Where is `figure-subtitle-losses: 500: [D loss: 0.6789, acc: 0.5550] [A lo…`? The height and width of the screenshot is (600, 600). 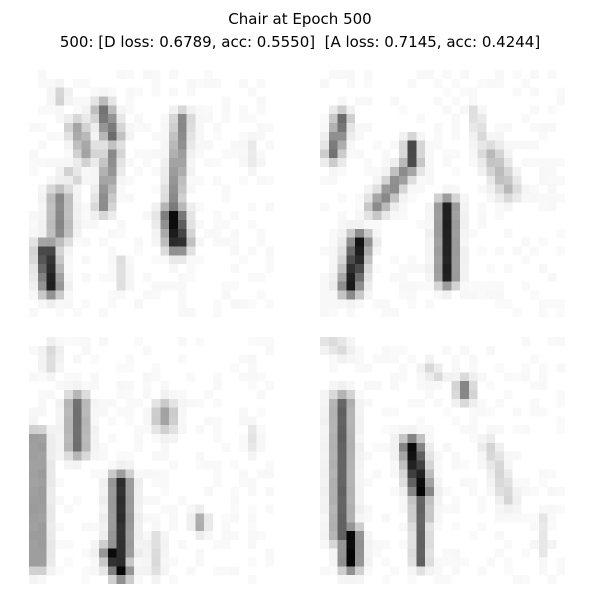 figure-subtitle-losses: 500: [D loss: 0.6789, acc: 0.5550] [A lo… is located at coordinates (300, 42).